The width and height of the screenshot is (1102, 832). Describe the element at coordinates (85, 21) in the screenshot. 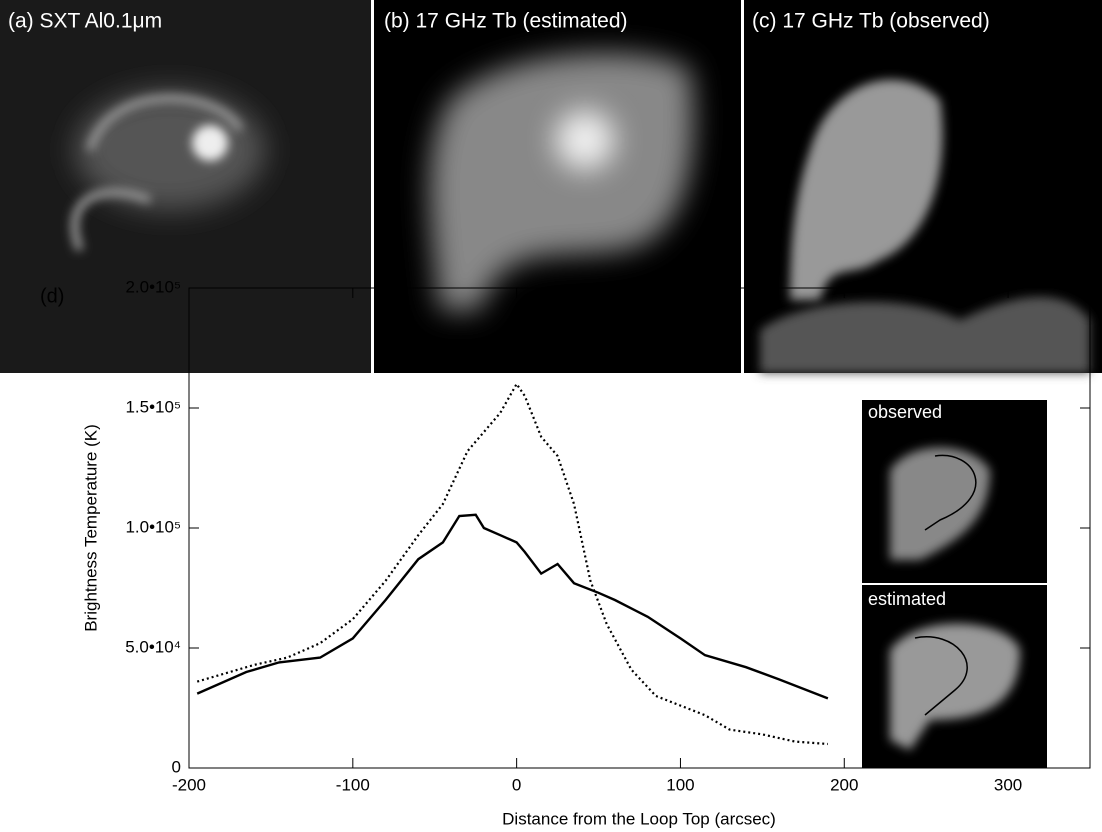

I see `panel-title: (a) SXT Al0.1μm` at that location.